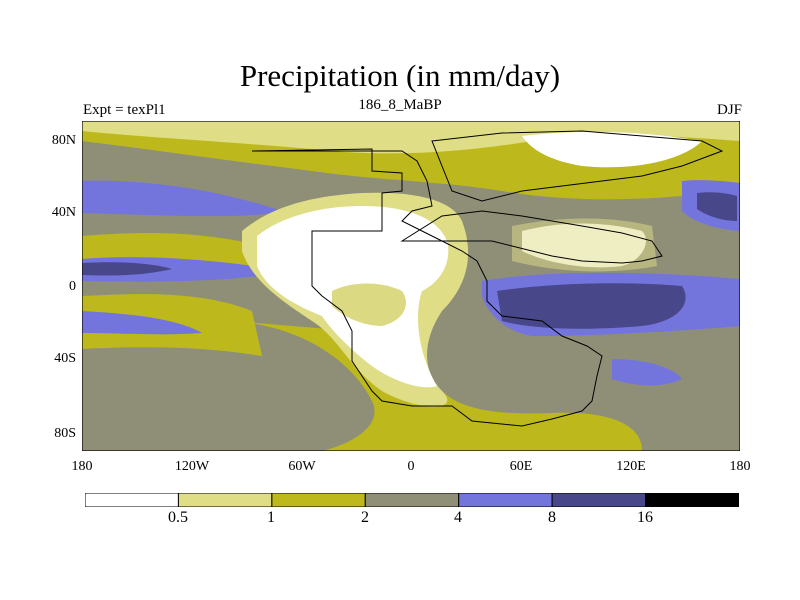 The image size is (800, 600). I want to click on southeast-blue-patch, so click(647, 372).